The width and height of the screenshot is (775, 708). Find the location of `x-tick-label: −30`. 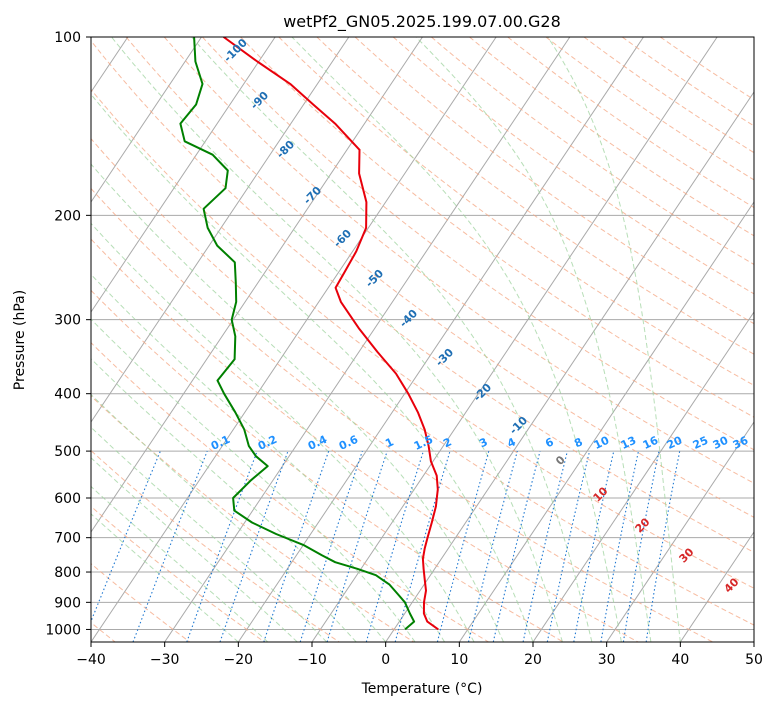

x-tick-label: −30 is located at coordinates (165, 660).